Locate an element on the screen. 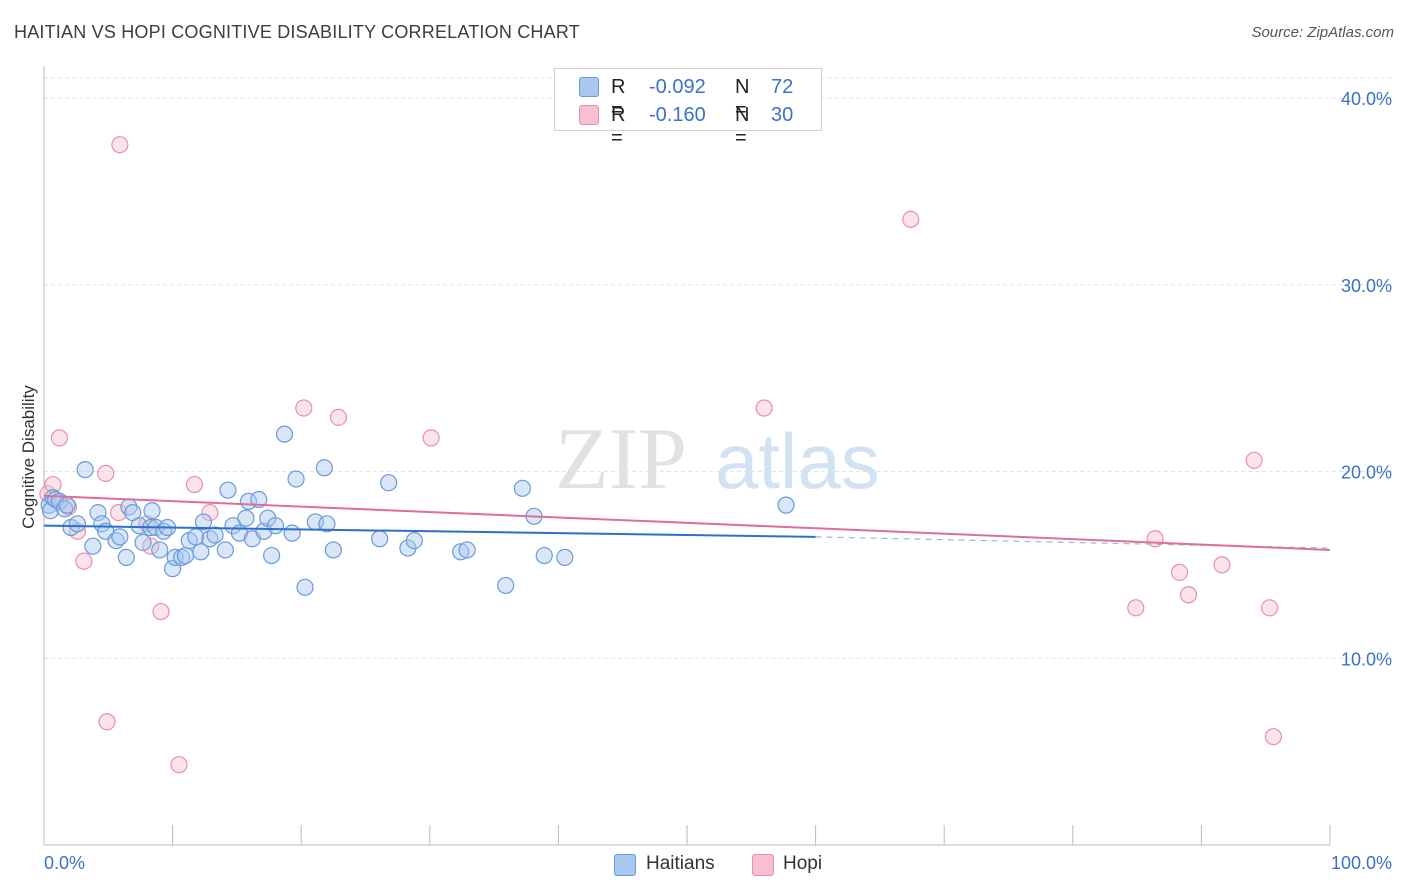  y-tick-label: 30.0% is located at coordinates (1366, 286).